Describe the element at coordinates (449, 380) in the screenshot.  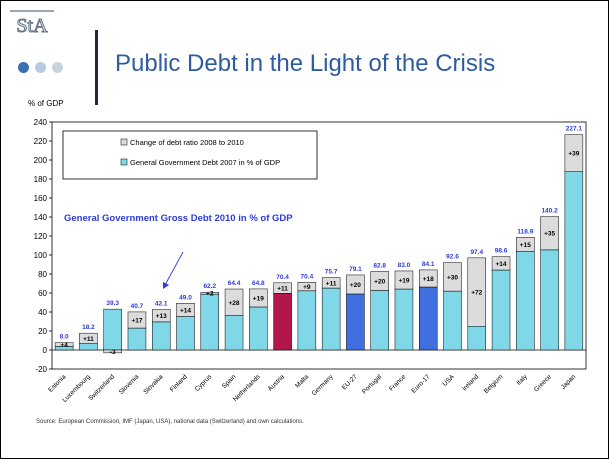
I see `category-label: USA` at that location.